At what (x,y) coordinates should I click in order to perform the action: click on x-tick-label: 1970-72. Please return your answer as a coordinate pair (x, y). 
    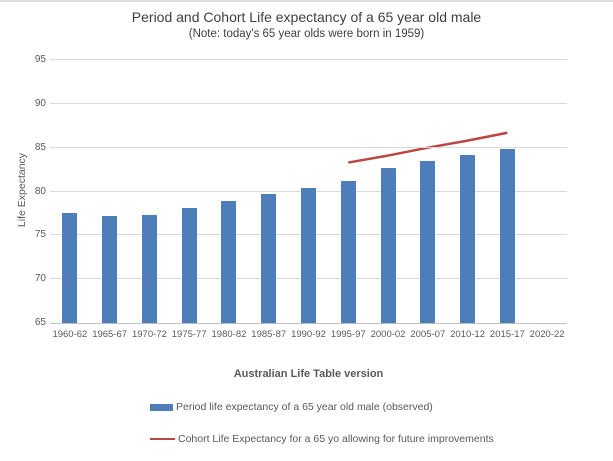
    Looking at the image, I should click on (149, 334).